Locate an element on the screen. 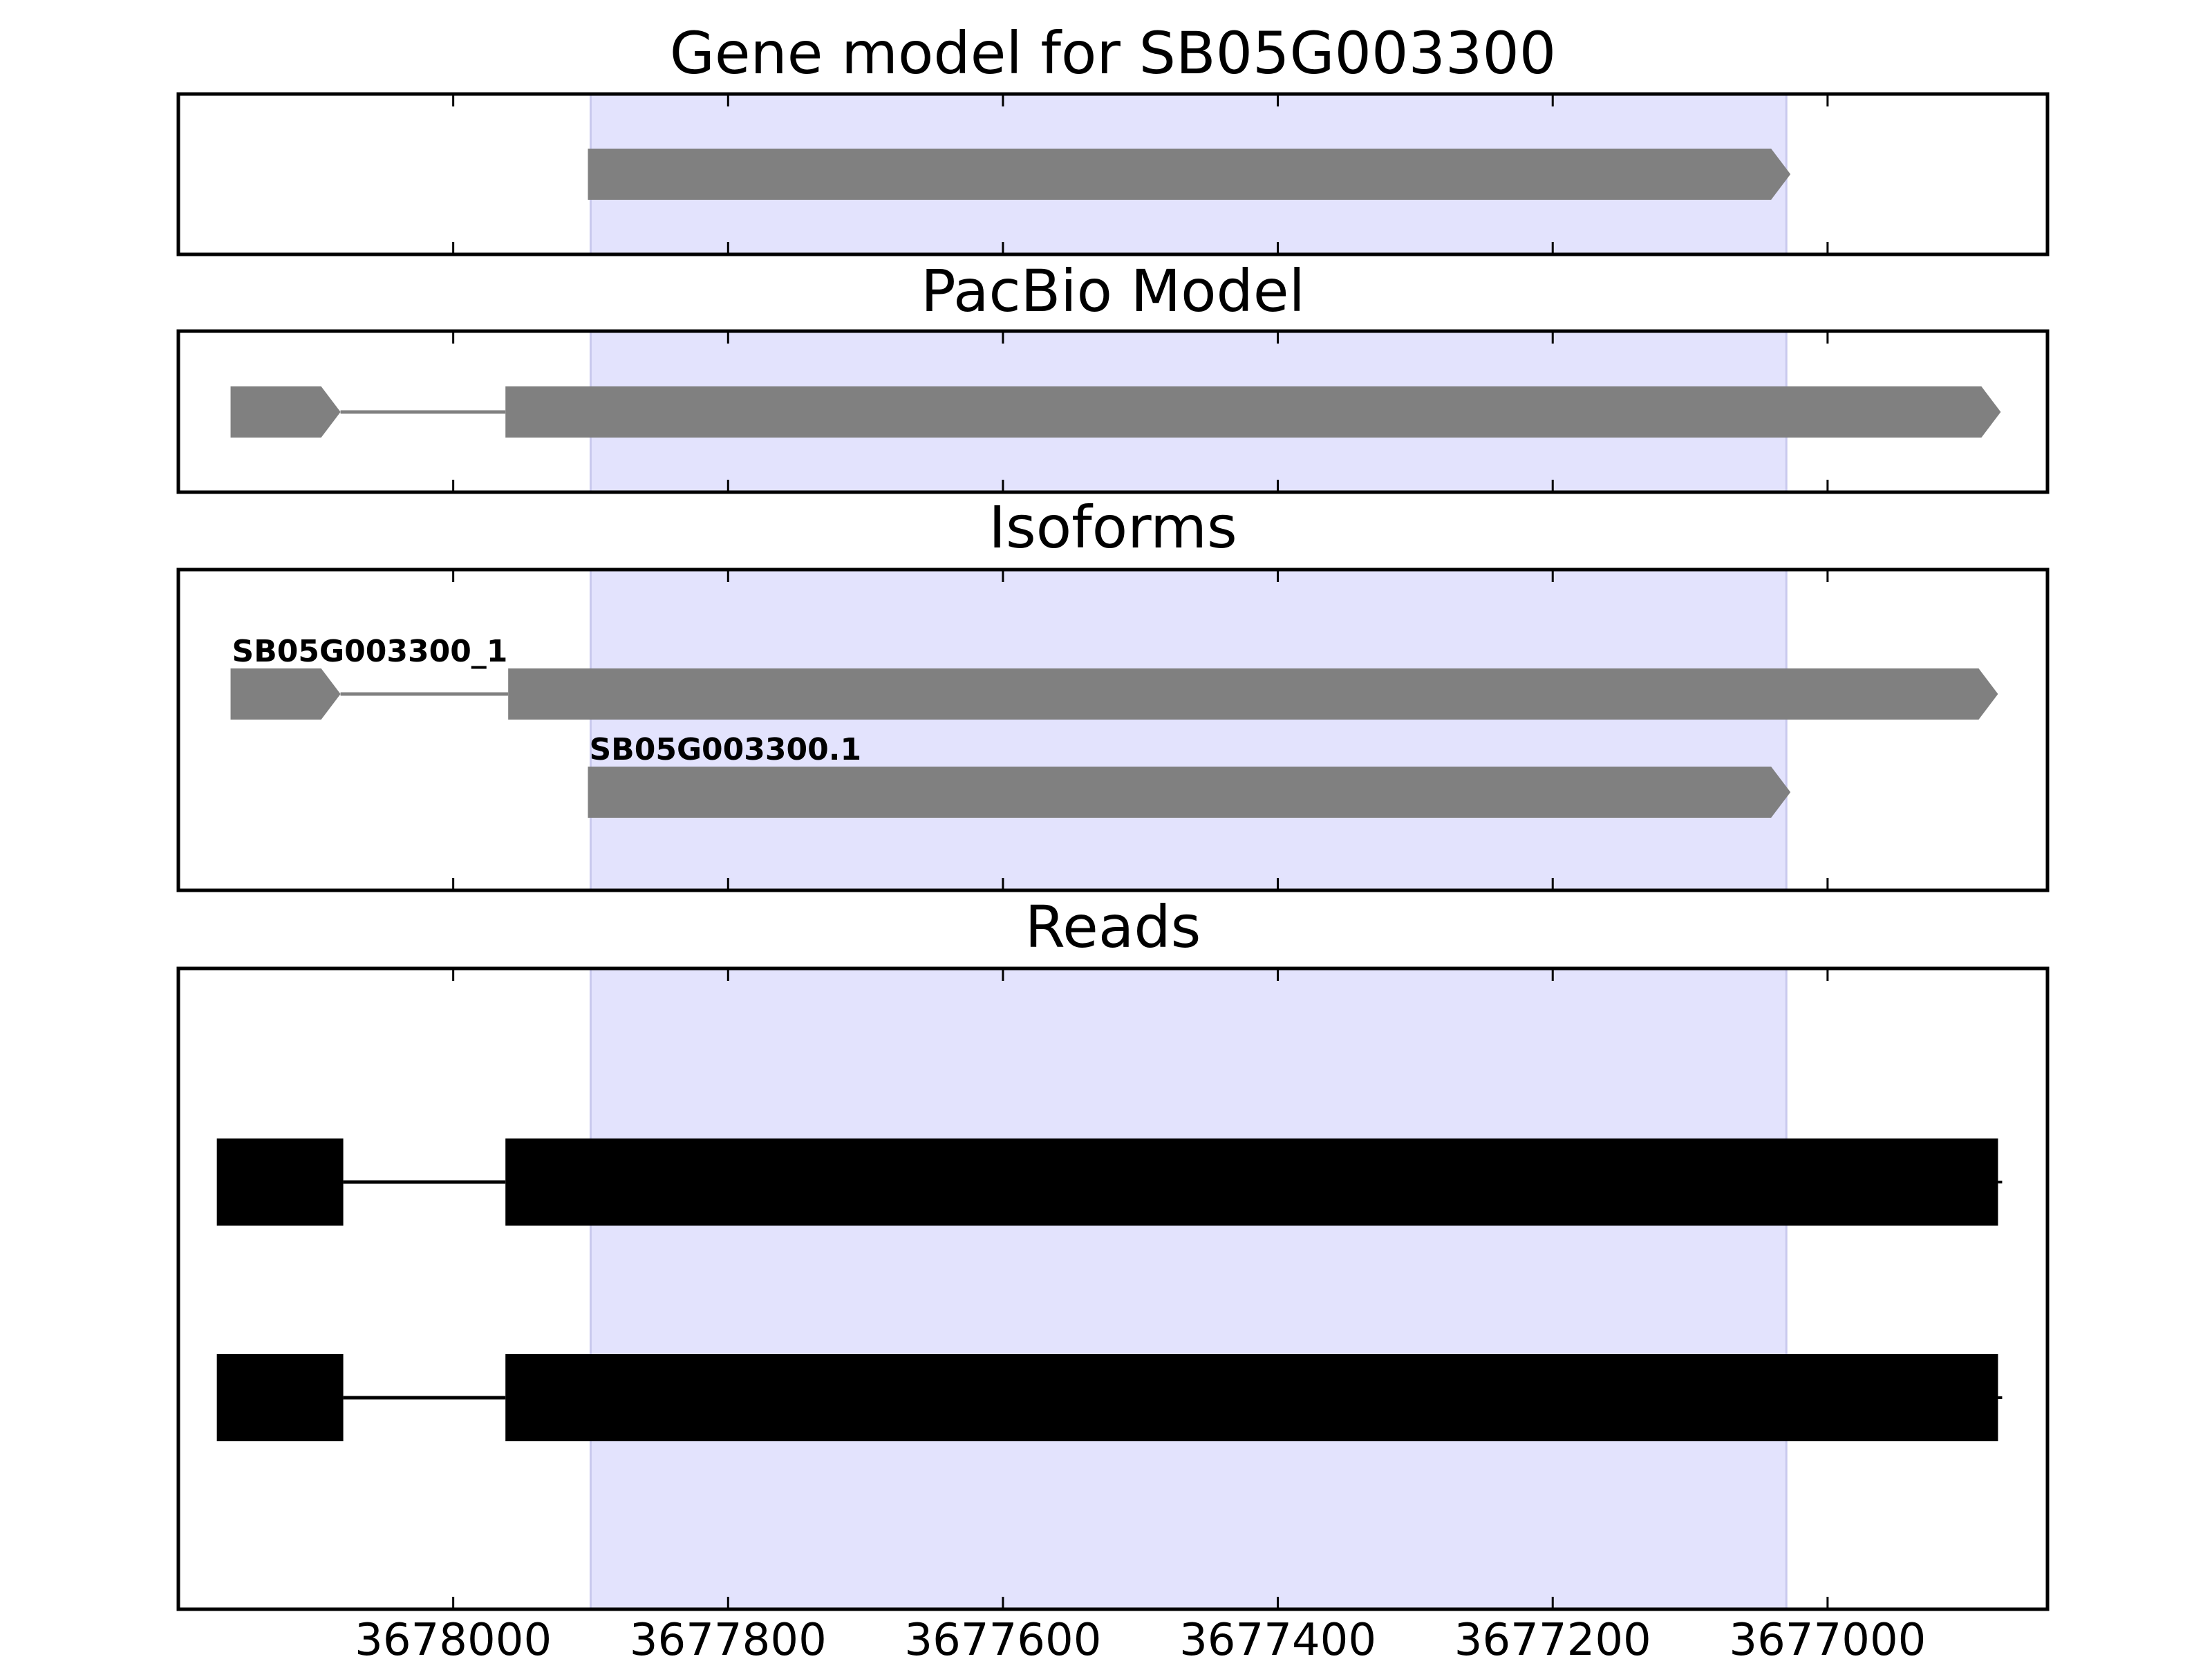  panel-title: Reads is located at coordinates (1113, 927).